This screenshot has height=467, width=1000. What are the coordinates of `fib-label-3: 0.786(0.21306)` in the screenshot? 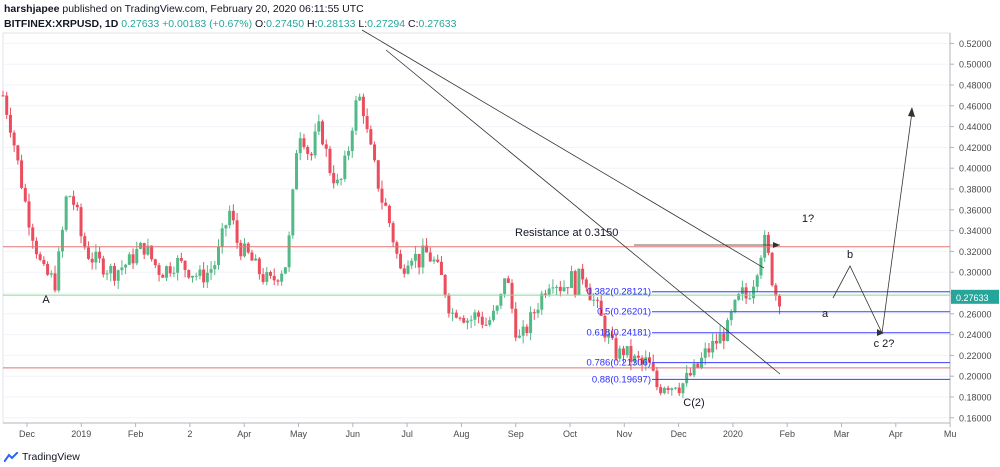 It's located at (619, 363).